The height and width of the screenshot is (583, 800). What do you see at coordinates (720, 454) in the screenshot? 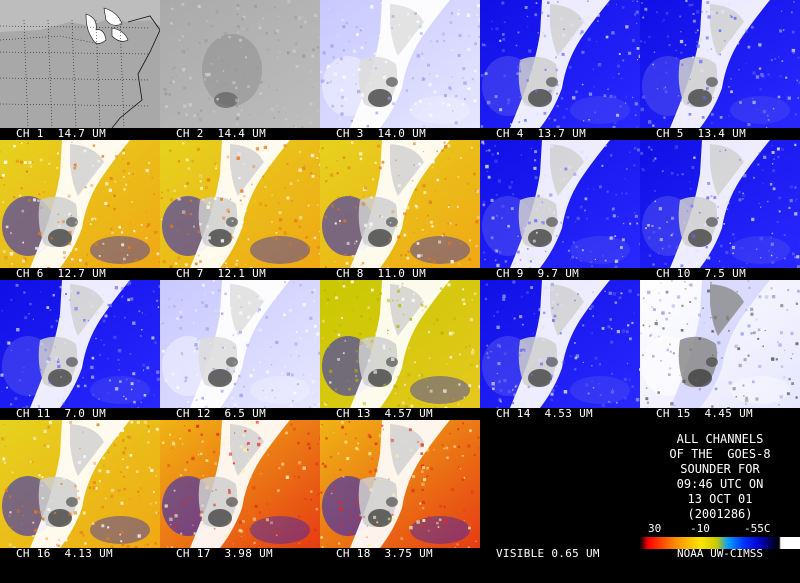
I see `info-line: OF THE GOES-8` at bounding box center [720, 454].